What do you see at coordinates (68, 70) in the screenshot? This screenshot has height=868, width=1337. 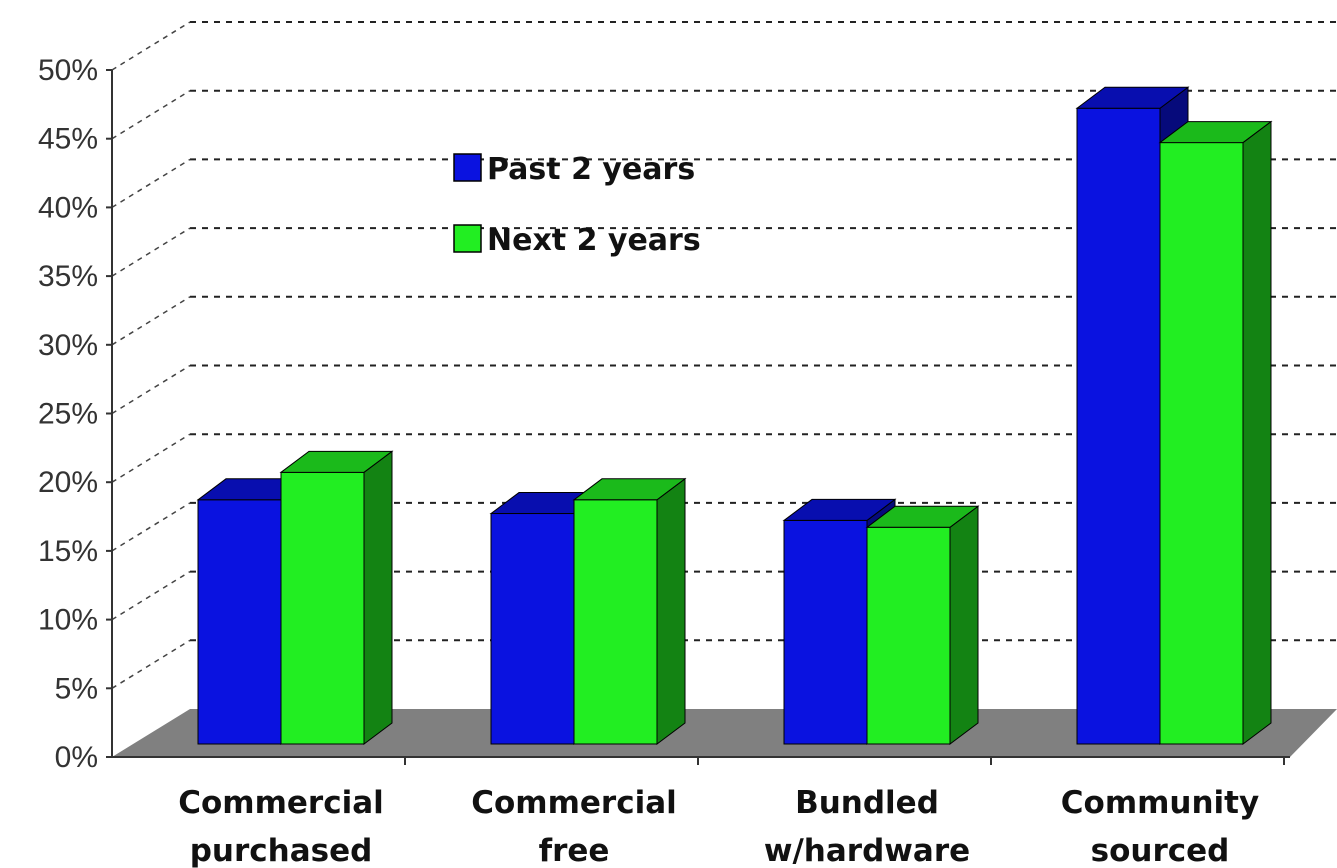 I see `y-tick-label: 50%` at bounding box center [68, 70].